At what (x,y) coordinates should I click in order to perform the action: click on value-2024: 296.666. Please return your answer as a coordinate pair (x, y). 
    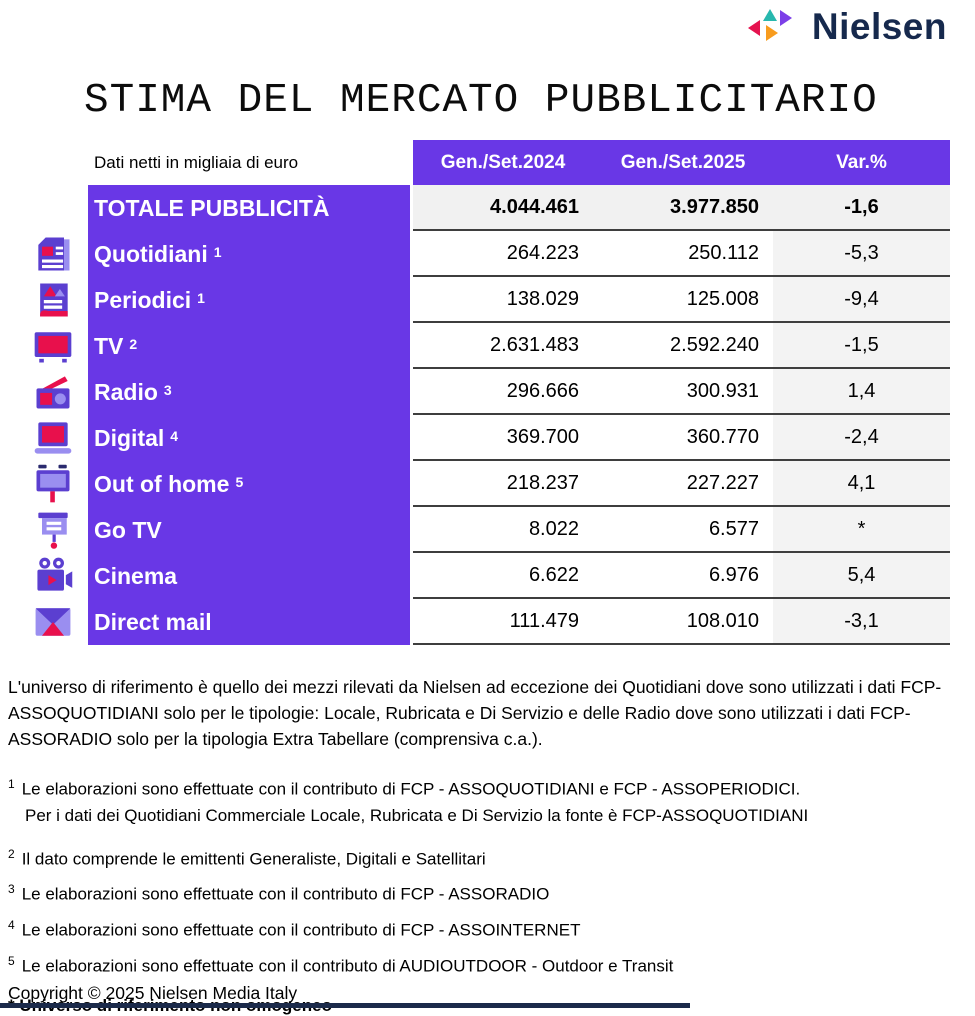
    Looking at the image, I should click on (503, 392).